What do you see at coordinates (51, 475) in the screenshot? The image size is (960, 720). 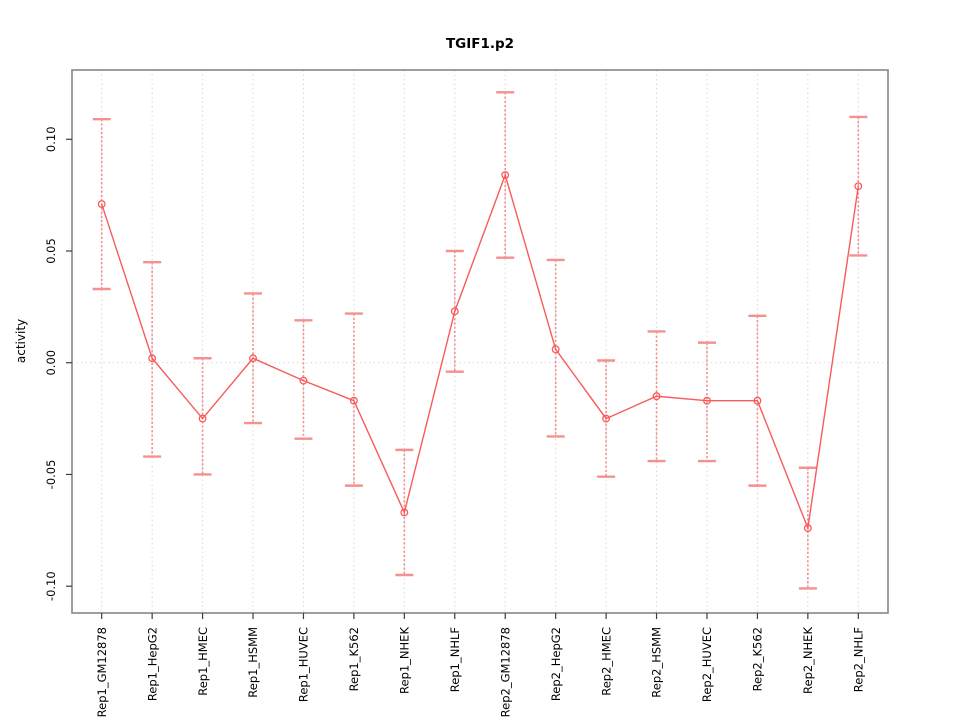 I see `y-tick-label: -0.05` at bounding box center [51, 475].